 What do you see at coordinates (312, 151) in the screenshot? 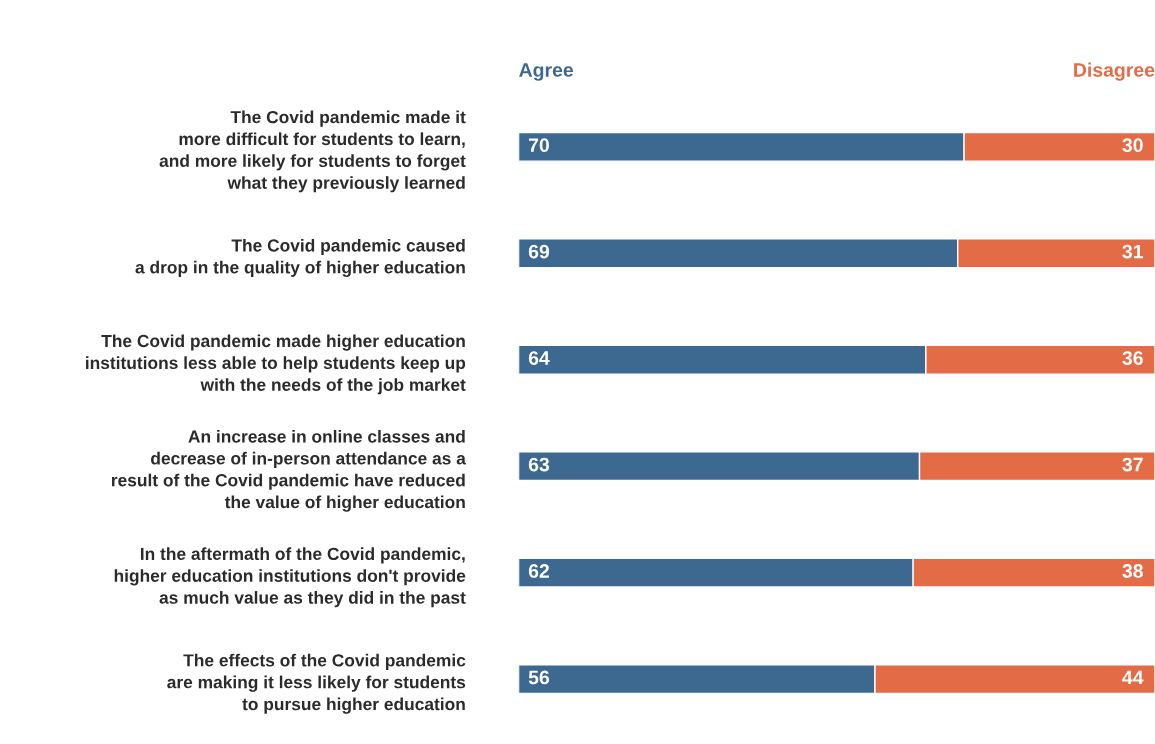
I see `y-tick-label: The Covid pandemic made it more difficult for students to learn, and more likely for students to forget what they previously learned` at bounding box center [312, 151].